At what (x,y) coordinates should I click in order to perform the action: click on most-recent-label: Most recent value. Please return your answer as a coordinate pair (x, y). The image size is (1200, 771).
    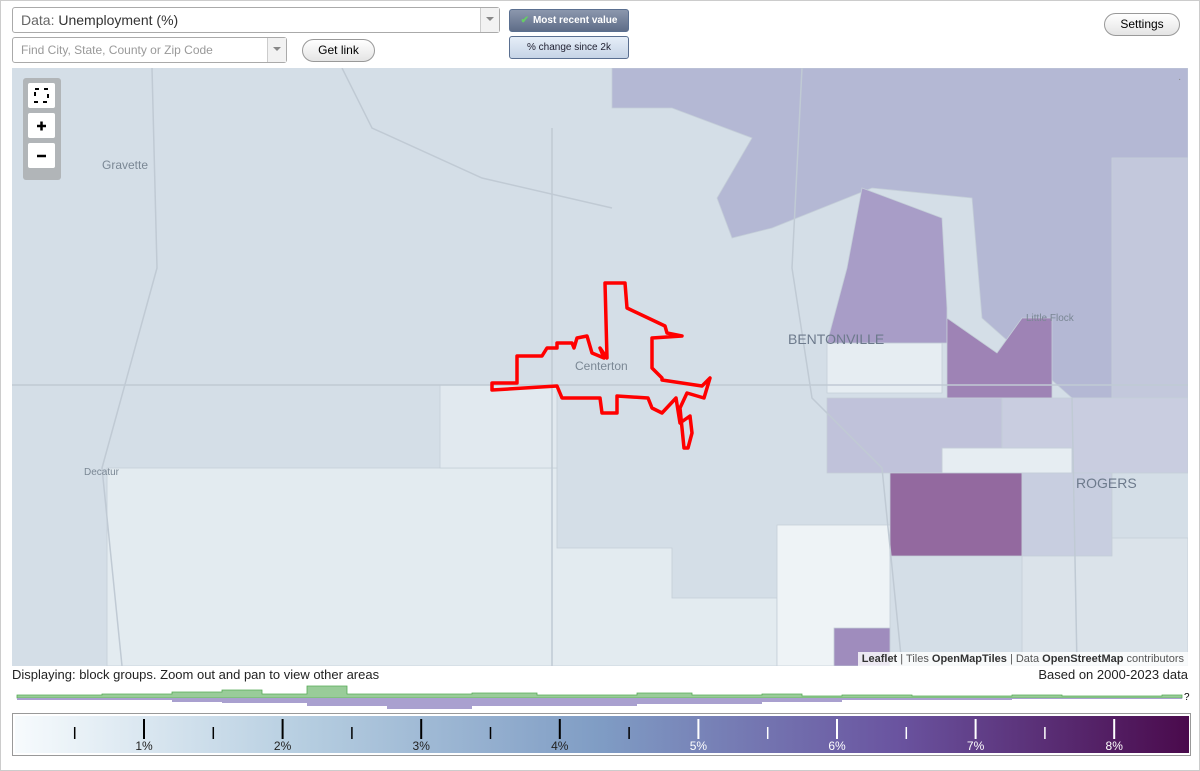
    Looking at the image, I should click on (575, 20).